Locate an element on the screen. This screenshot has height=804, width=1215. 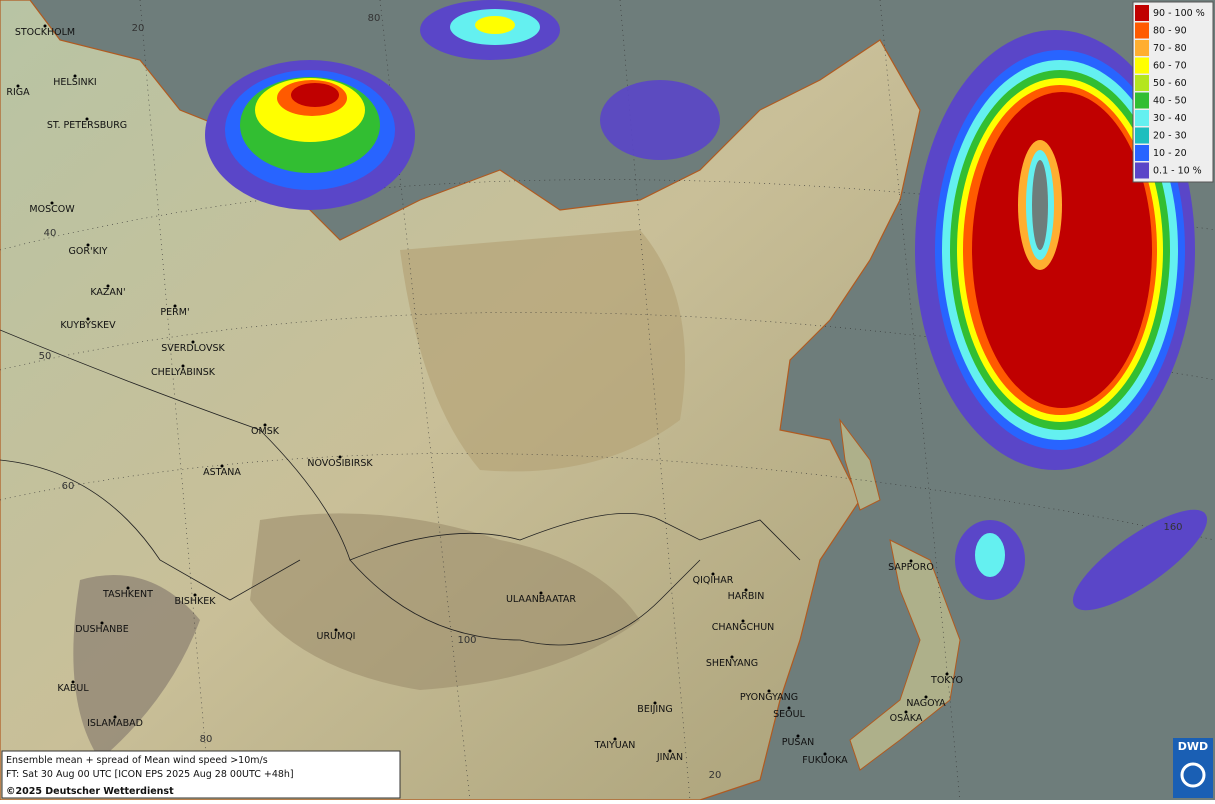
plateau is located at coordinates (542, 351).